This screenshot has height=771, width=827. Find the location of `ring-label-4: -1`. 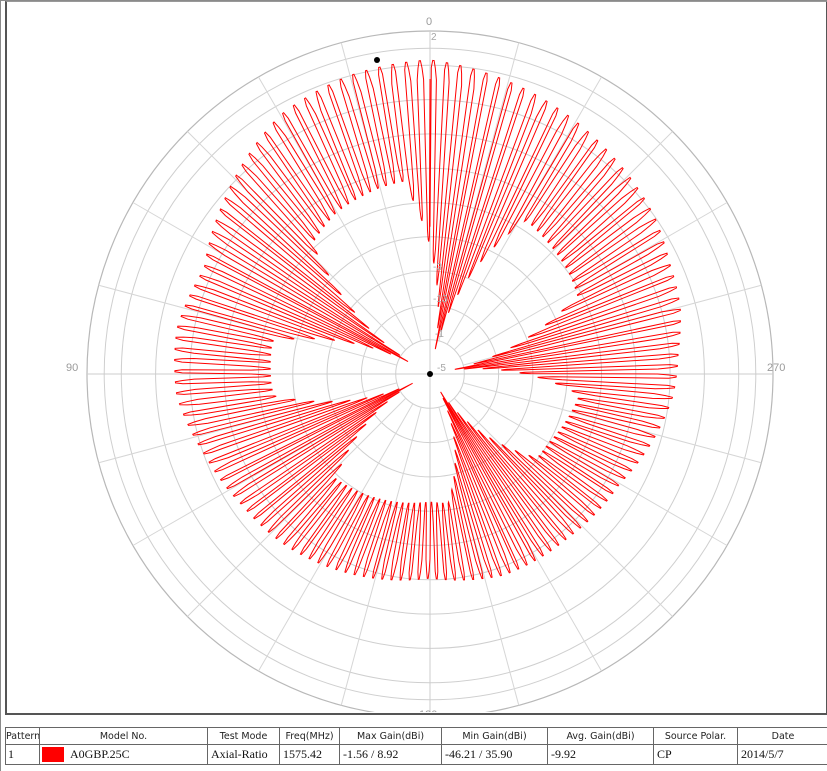

ring-label-4: -1 is located at coordinates (439, 334).